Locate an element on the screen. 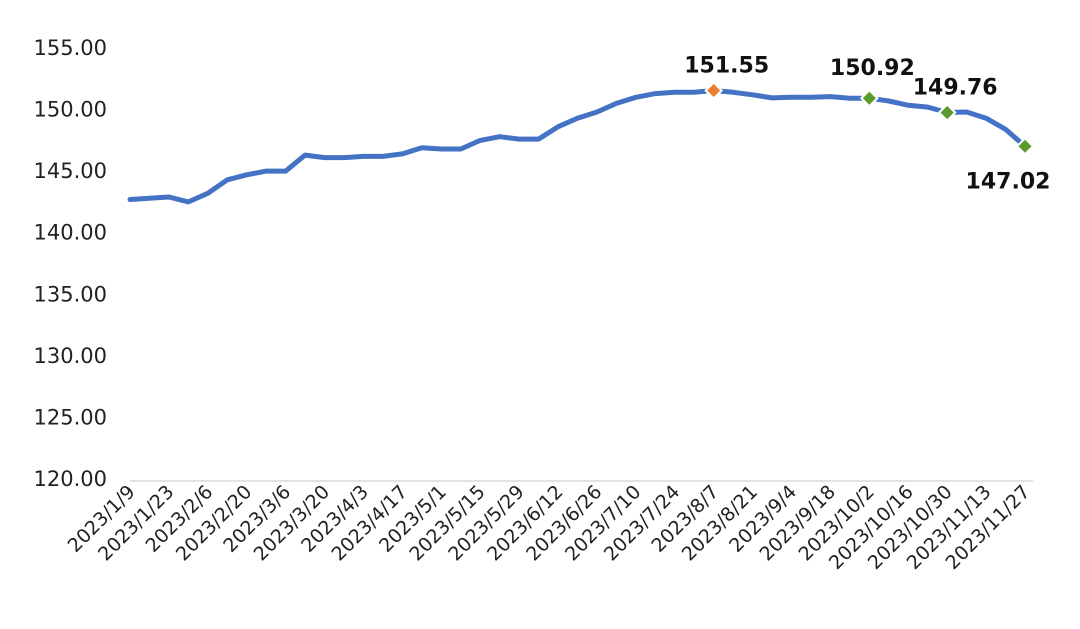 This screenshot has height=629, width=1080. data-label: 147.02 is located at coordinates (1008, 181).